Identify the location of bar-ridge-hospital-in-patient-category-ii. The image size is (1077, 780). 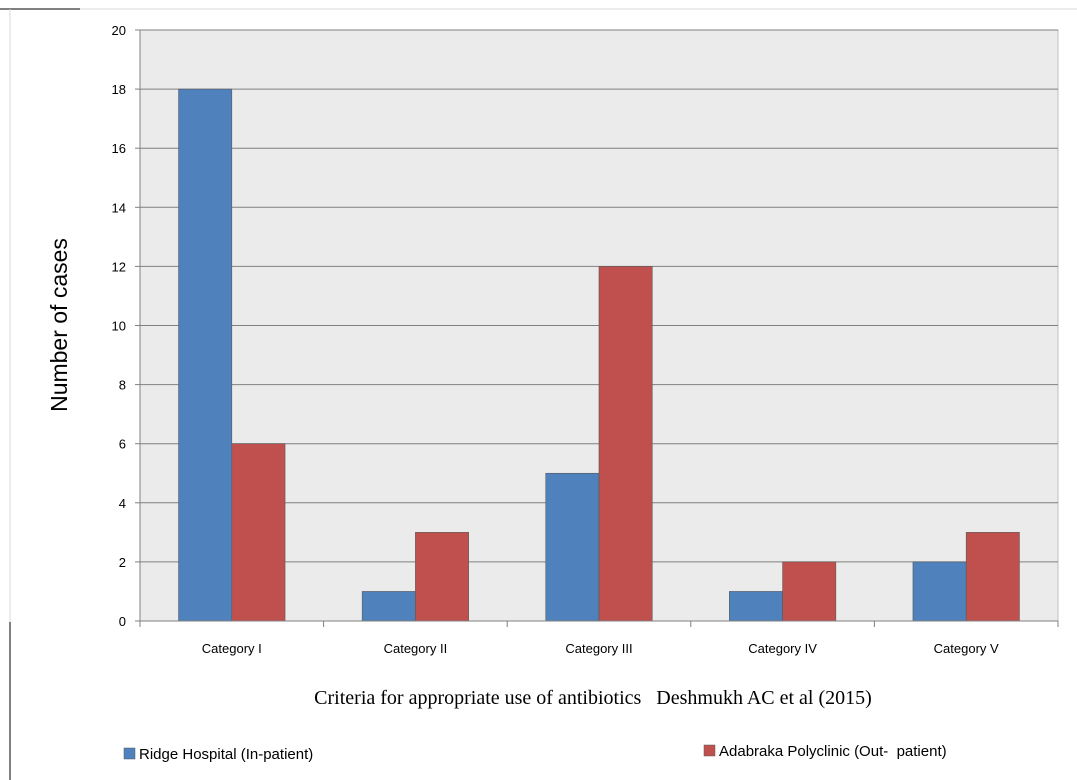
(388, 606).